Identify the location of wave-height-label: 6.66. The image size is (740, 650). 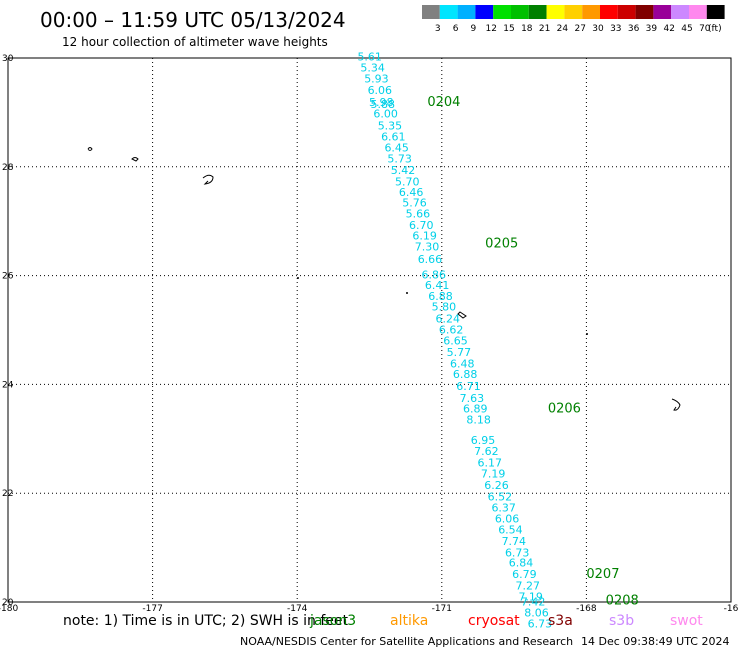
(430, 259).